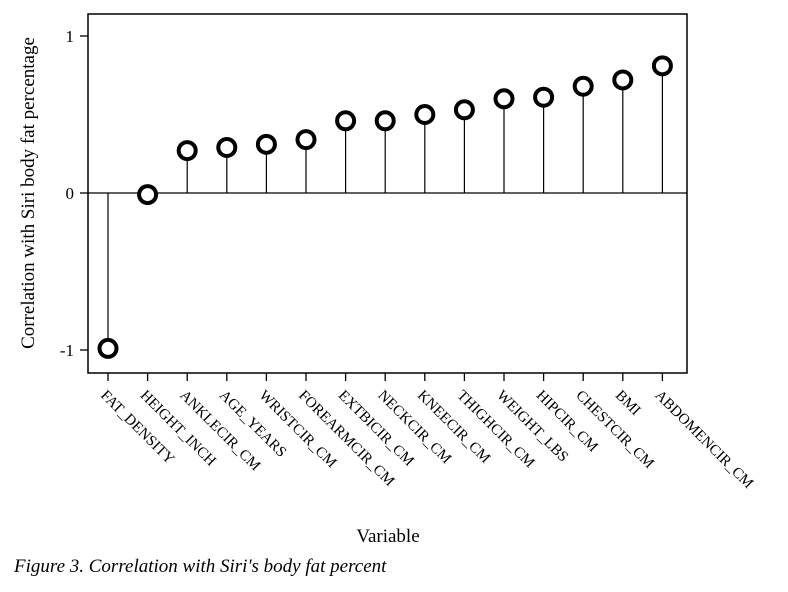 This screenshot has width=788, height=592. What do you see at coordinates (704, 440) in the screenshot?
I see `x-tick-label: ABDOMENCIR_CM` at bounding box center [704, 440].